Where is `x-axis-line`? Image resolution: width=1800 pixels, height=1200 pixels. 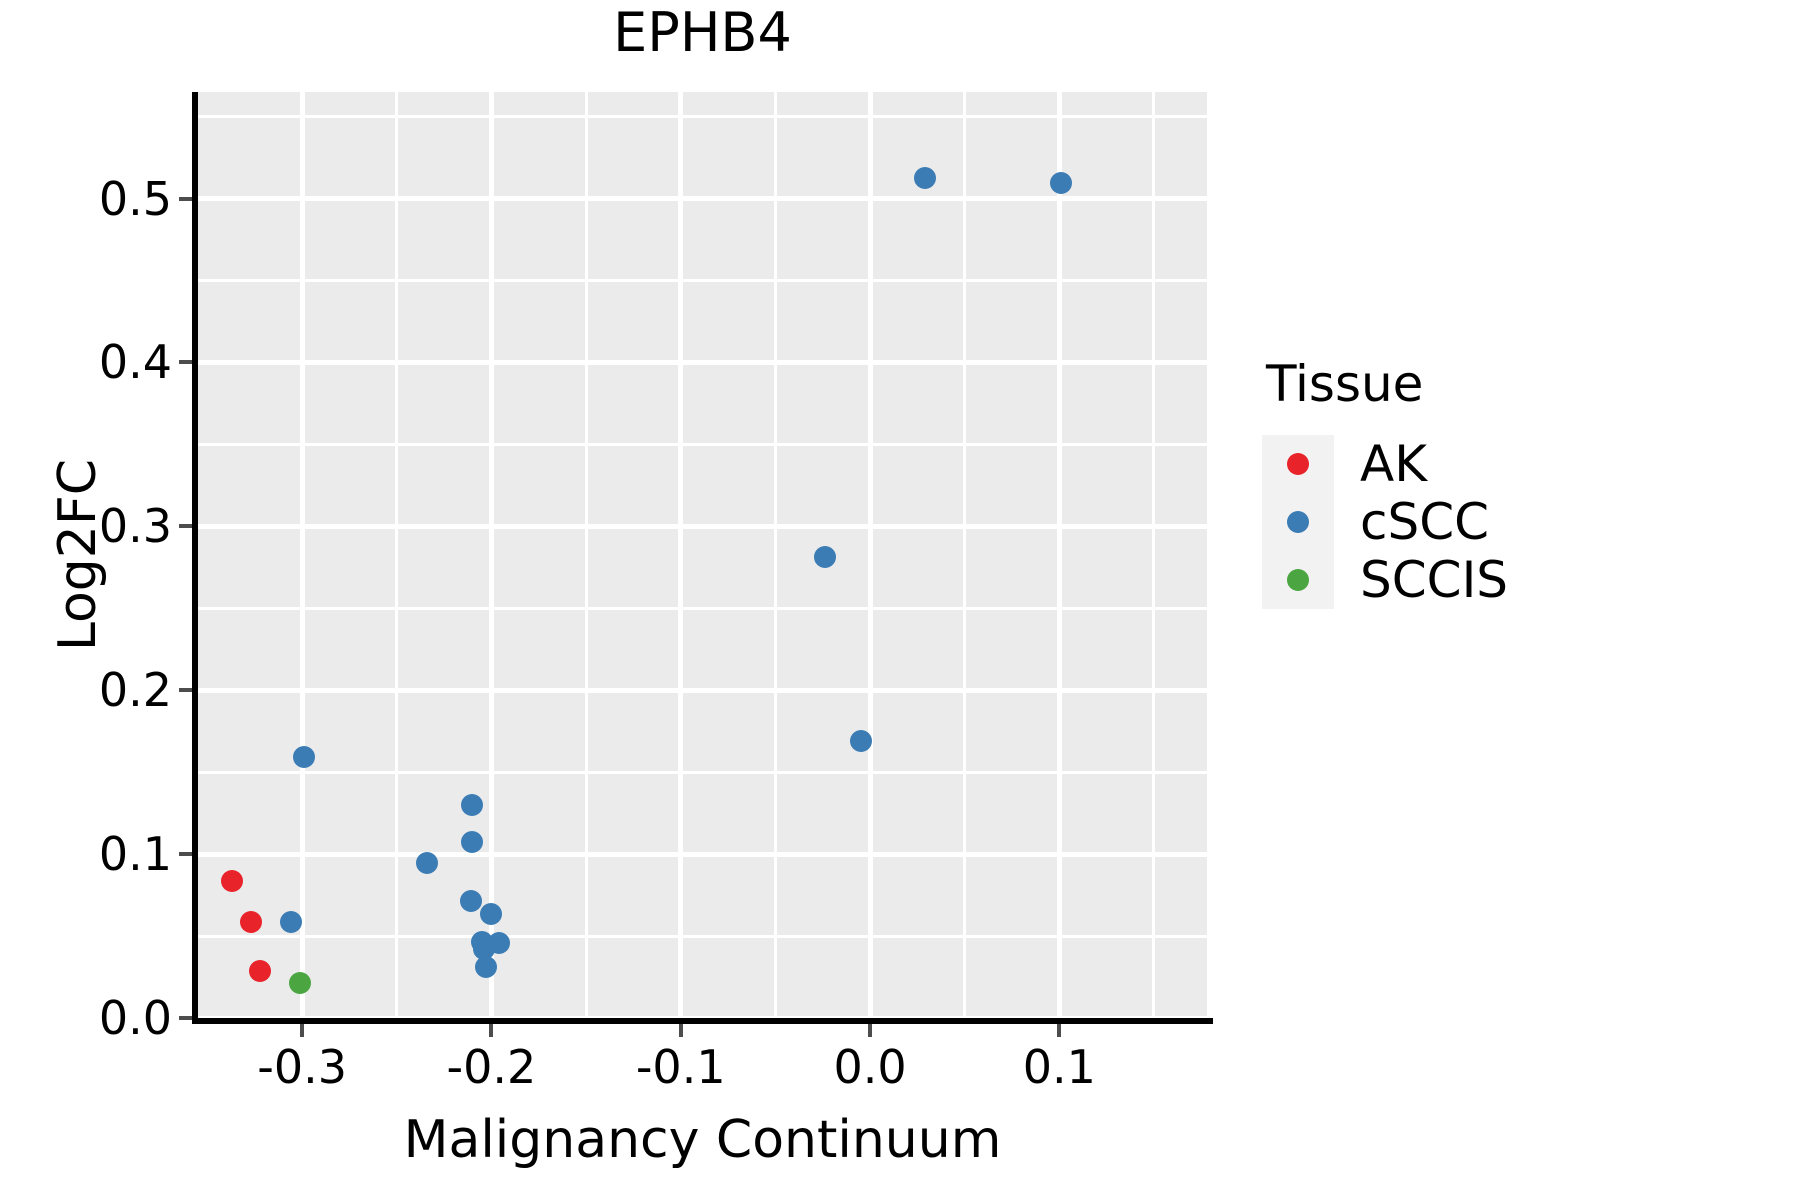 x-axis-line is located at coordinates (702, 1021).